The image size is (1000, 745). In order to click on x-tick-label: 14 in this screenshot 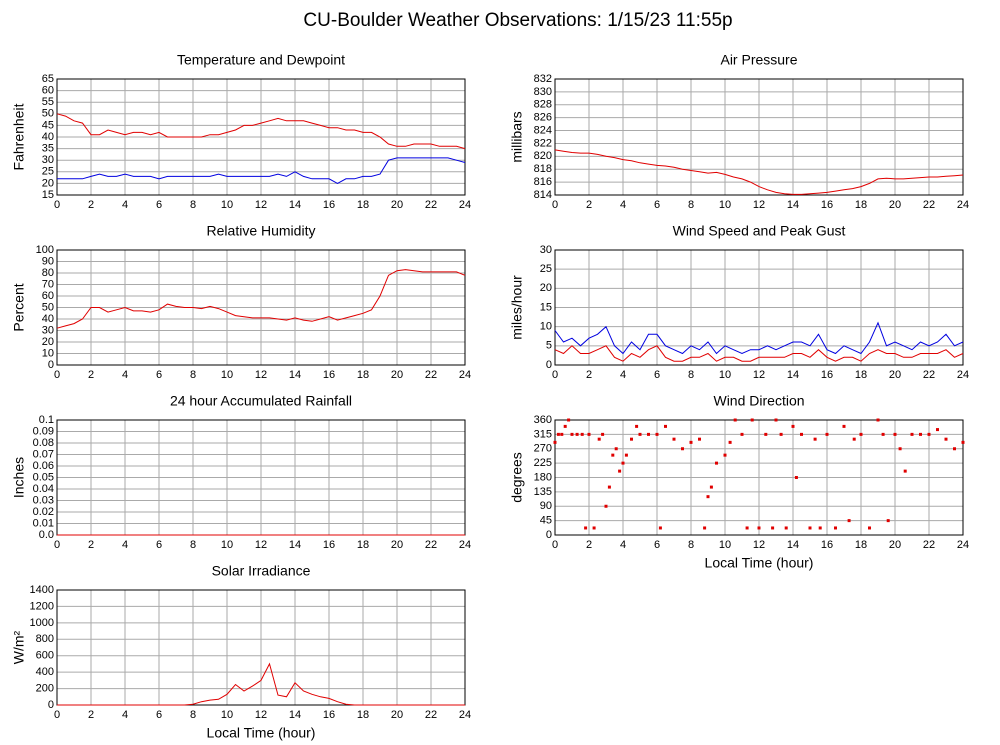, I will do `click(793, 375)`.